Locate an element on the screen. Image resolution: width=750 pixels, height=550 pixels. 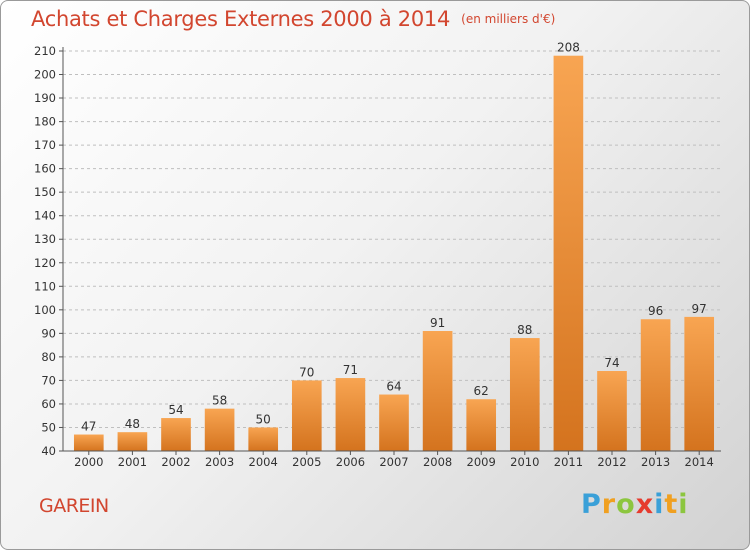
bar-value-label: 88 is located at coordinates (524, 330).